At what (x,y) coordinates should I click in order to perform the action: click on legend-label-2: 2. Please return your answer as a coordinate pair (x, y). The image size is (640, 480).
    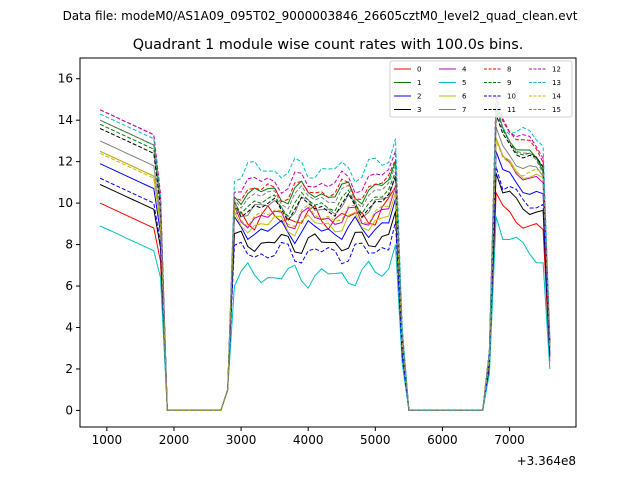
    Looking at the image, I should click on (419, 97).